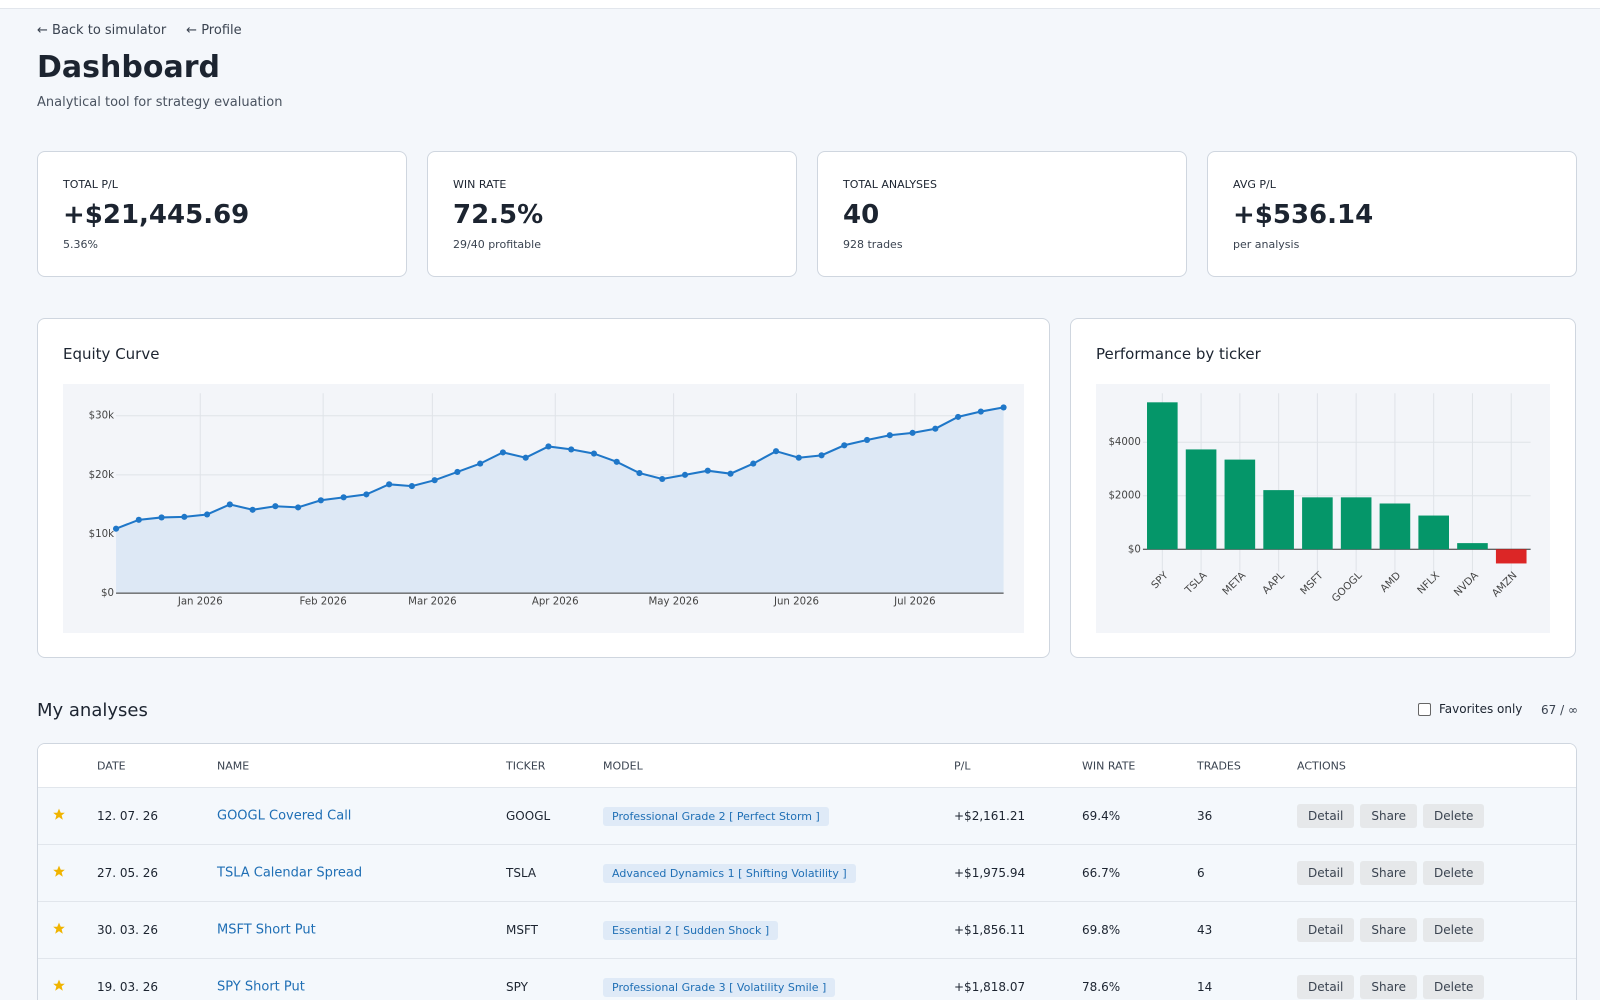 The image size is (1600, 1000). What do you see at coordinates (521, 873) in the screenshot?
I see `ticker-cell: TSLA` at bounding box center [521, 873].